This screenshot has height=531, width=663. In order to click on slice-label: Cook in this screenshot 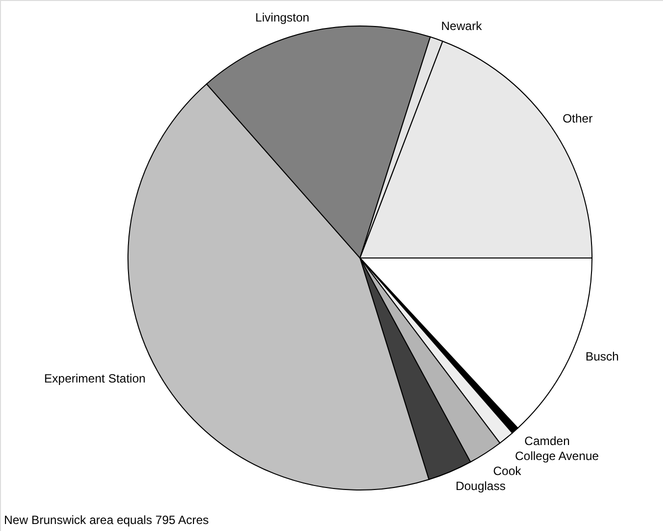, I will do `click(507, 471)`.